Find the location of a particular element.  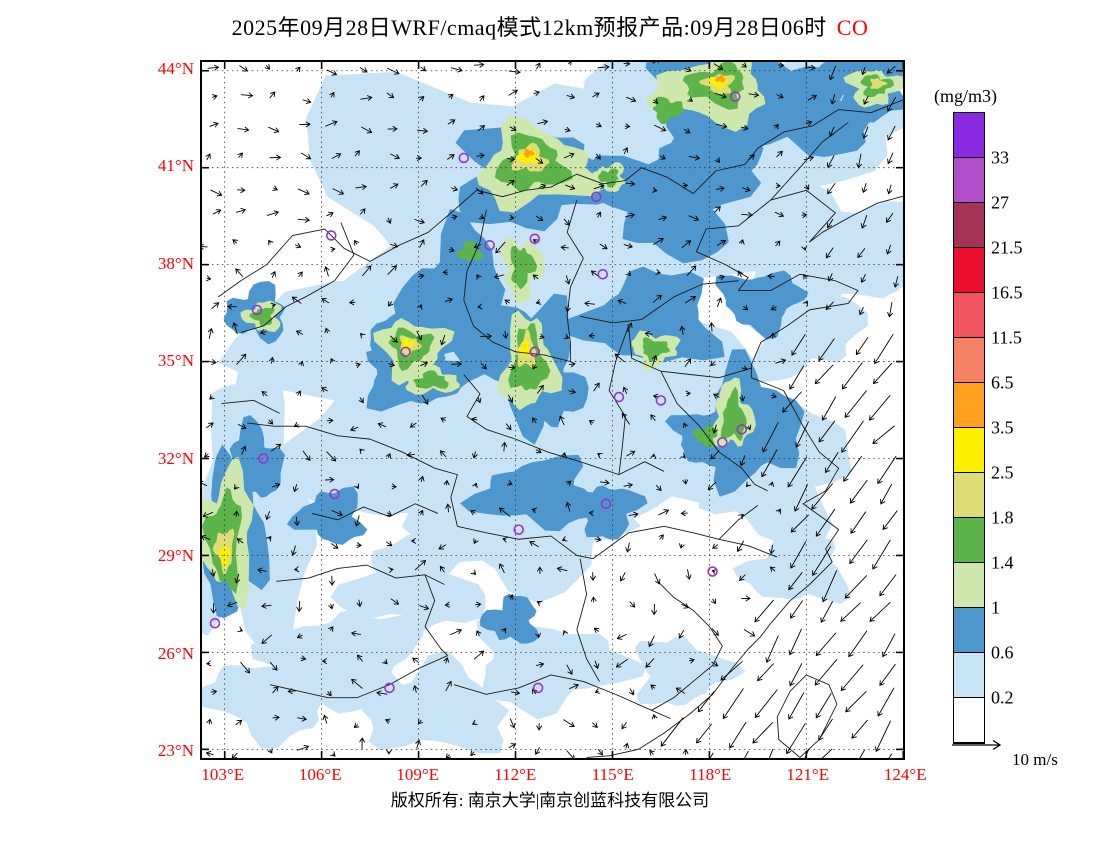

lon-tick-label: 124°E is located at coordinates (905, 774).